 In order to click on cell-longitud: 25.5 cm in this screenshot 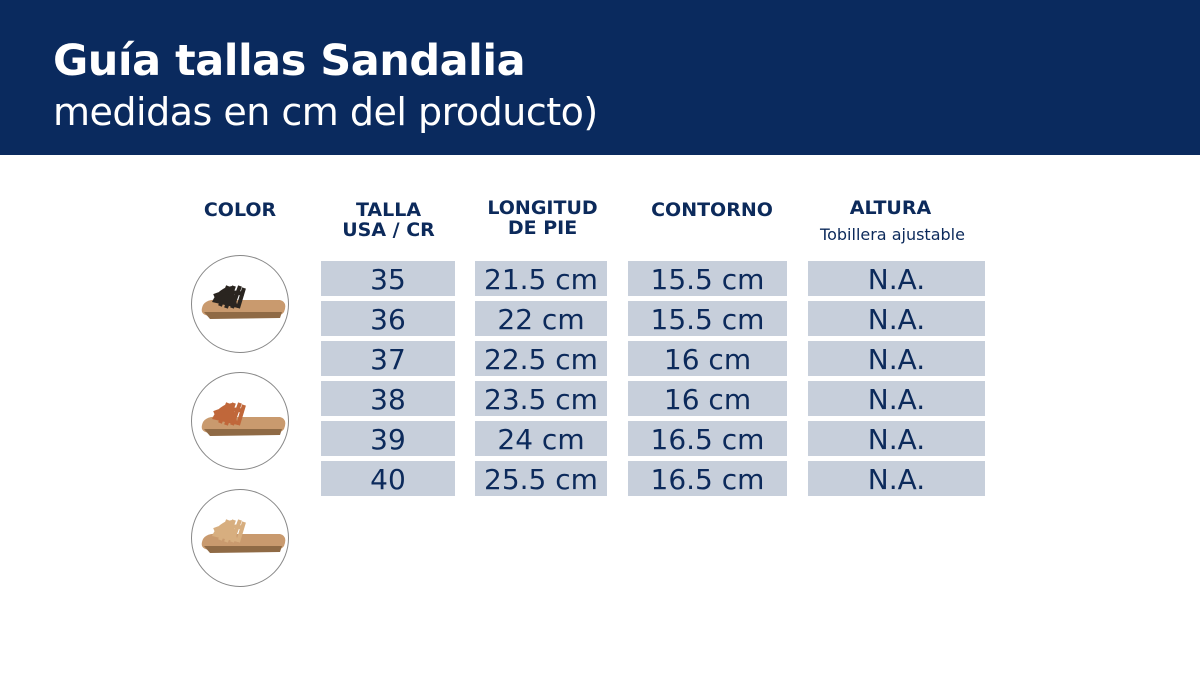, I will do `click(541, 478)`.